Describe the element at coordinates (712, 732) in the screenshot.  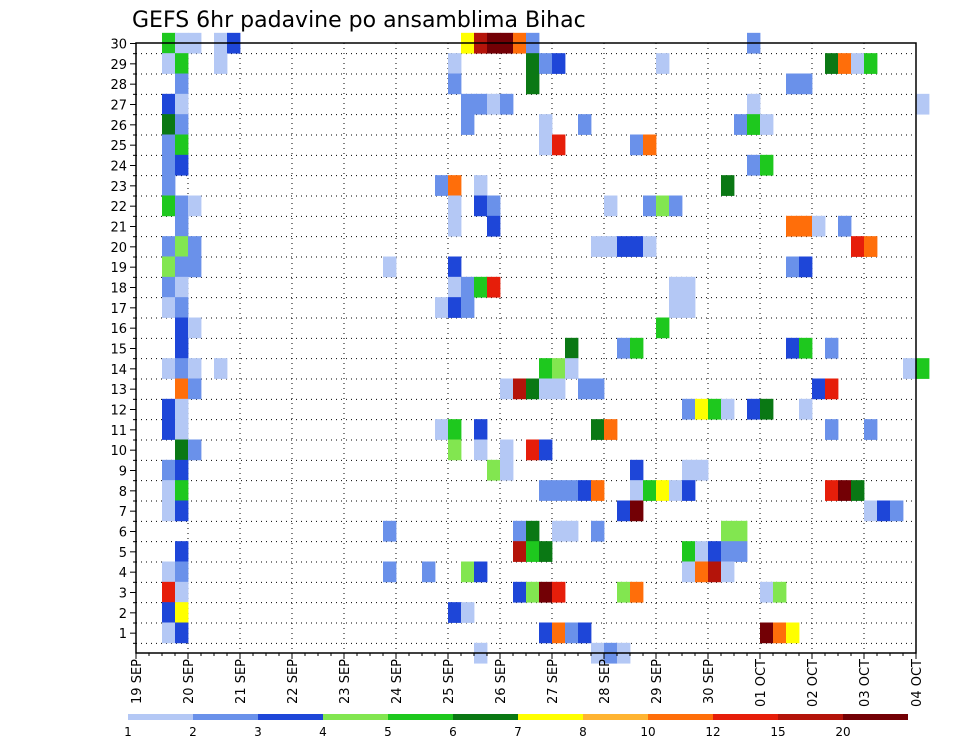
I see `legend-label: 12` at that location.